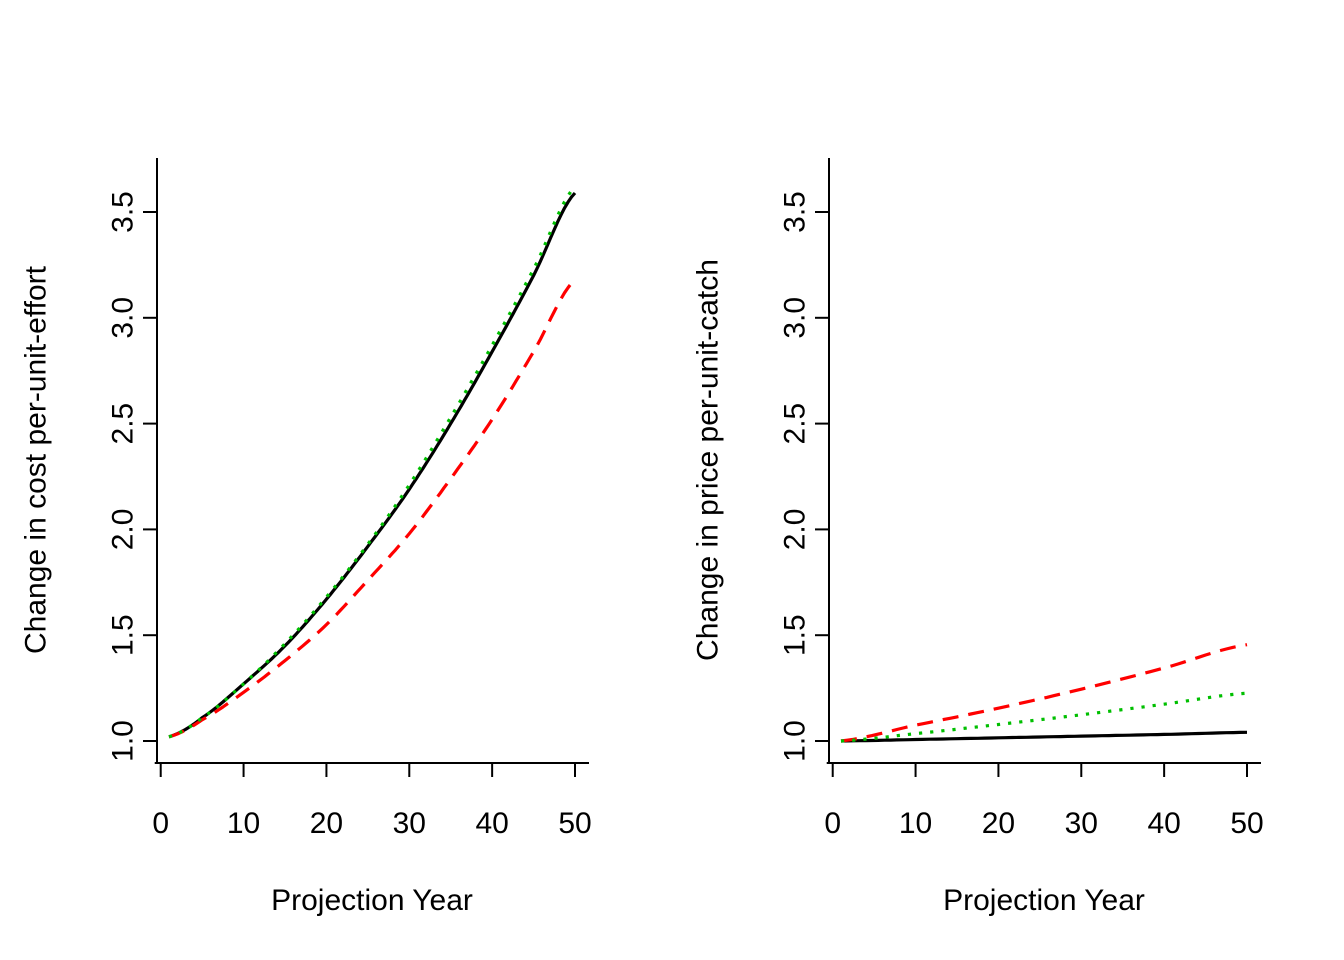 This screenshot has height=960, width=1344. What do you see at coordinates (36, 459) in the screenshot?
I see `y-axis-title: Change in cost per-unit-effort` at bounding box center [36, 459].